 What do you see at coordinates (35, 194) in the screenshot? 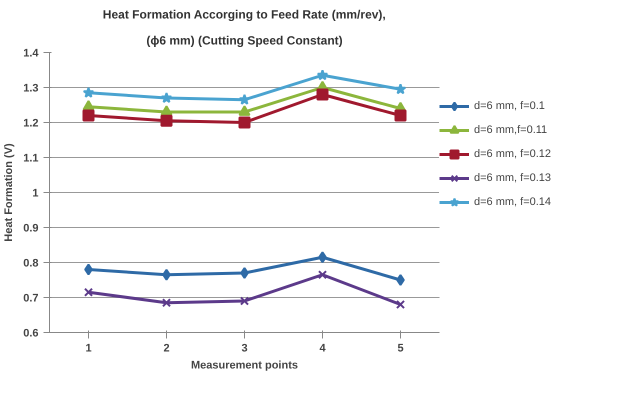
I see `y-tick-label: 1` at bounding box center [35, 194].